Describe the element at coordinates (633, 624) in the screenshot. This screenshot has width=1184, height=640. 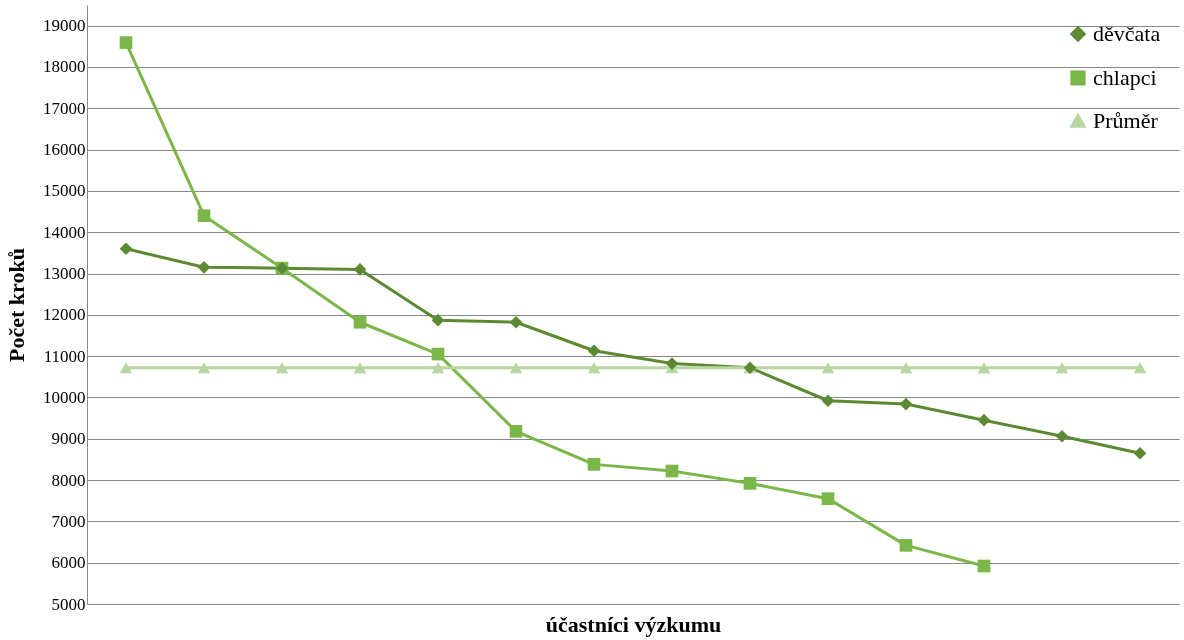
I see `x-axis-title: účastníci výzkumu` at that location.